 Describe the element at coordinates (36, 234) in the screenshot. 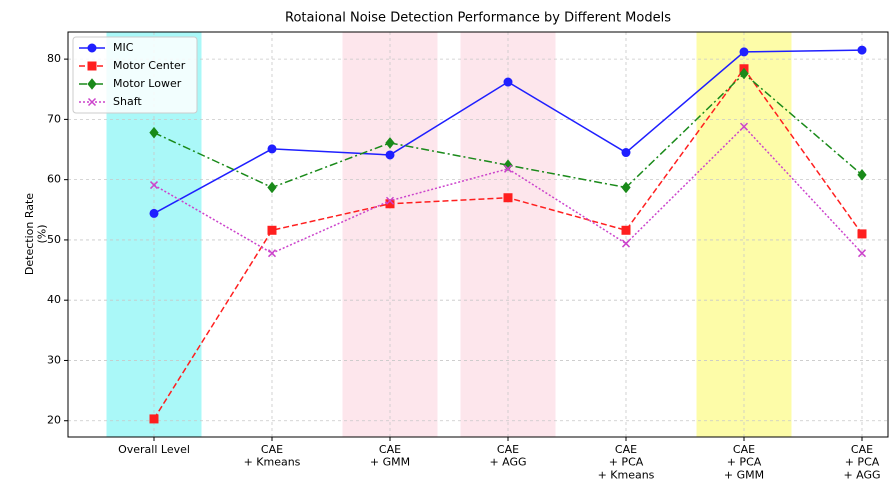

I see `y-axis-label: Detection Rate(%)` at that location.